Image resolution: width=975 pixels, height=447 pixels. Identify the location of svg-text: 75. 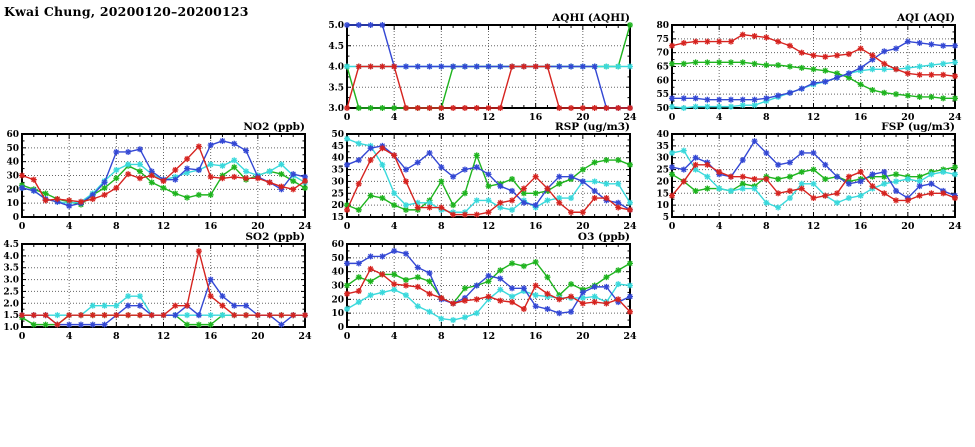
(662, 40).